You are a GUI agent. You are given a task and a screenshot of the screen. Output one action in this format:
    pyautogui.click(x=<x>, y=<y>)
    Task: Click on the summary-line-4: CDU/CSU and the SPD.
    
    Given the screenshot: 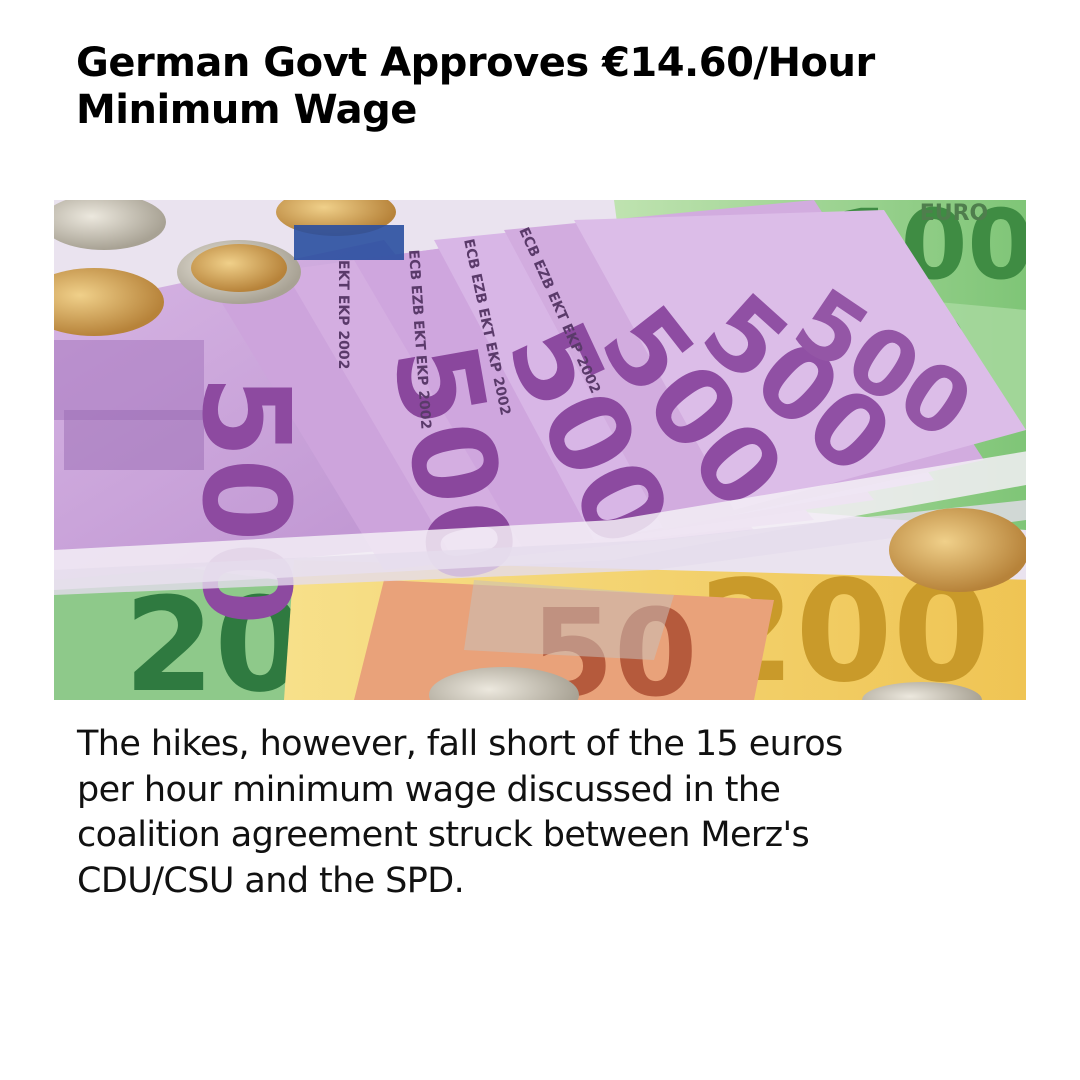 What is the action you would take?
    pyautogui.click(x=271, y=880)
    